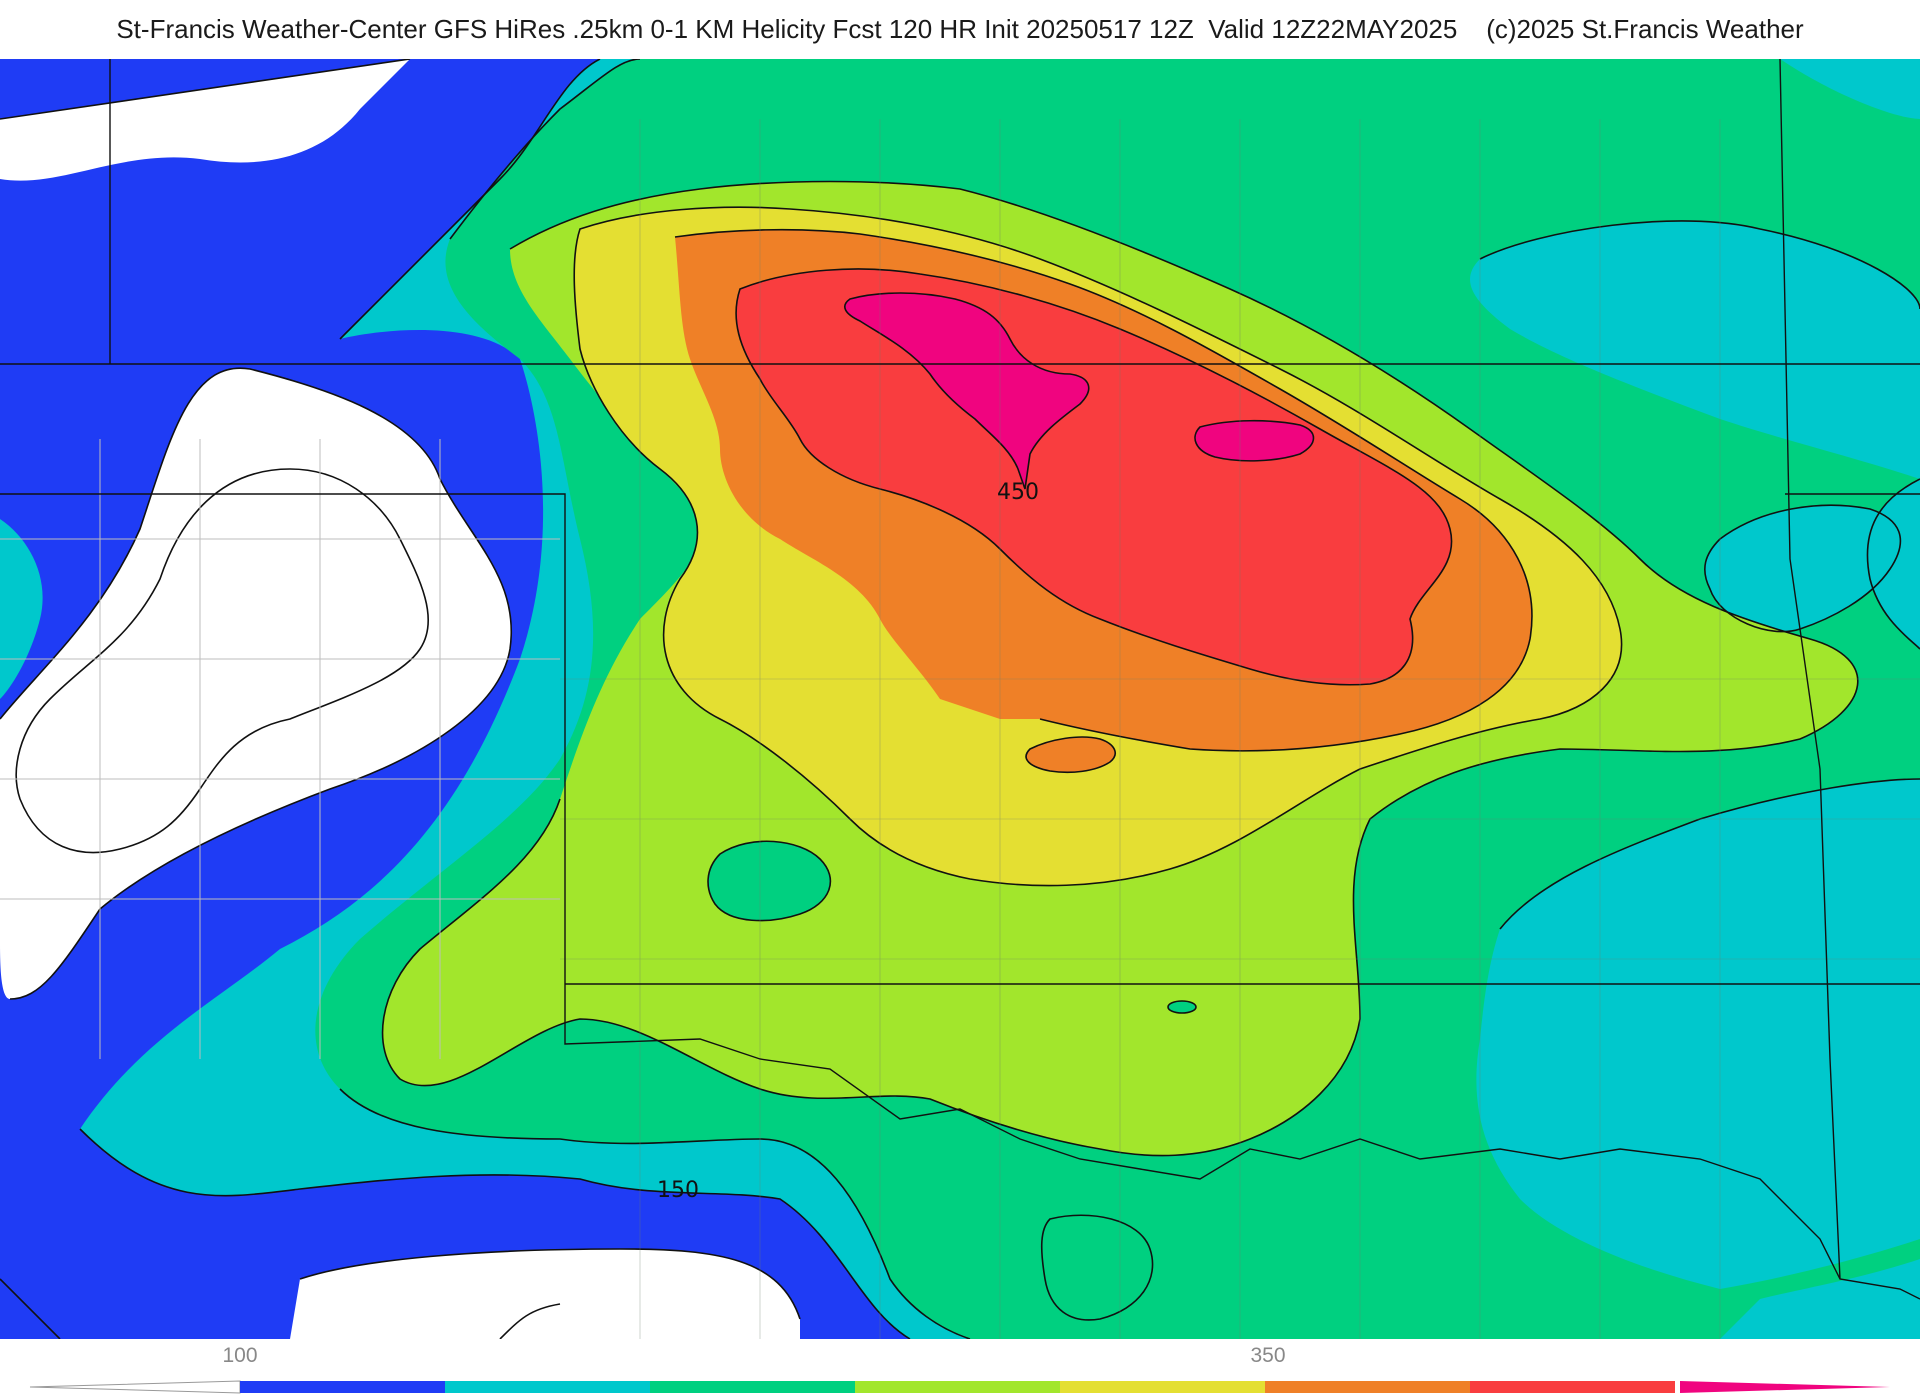 The height and width of the screenshot is (1400, 1920). I want to click on colorbar-swatches, so click(957, 1387).